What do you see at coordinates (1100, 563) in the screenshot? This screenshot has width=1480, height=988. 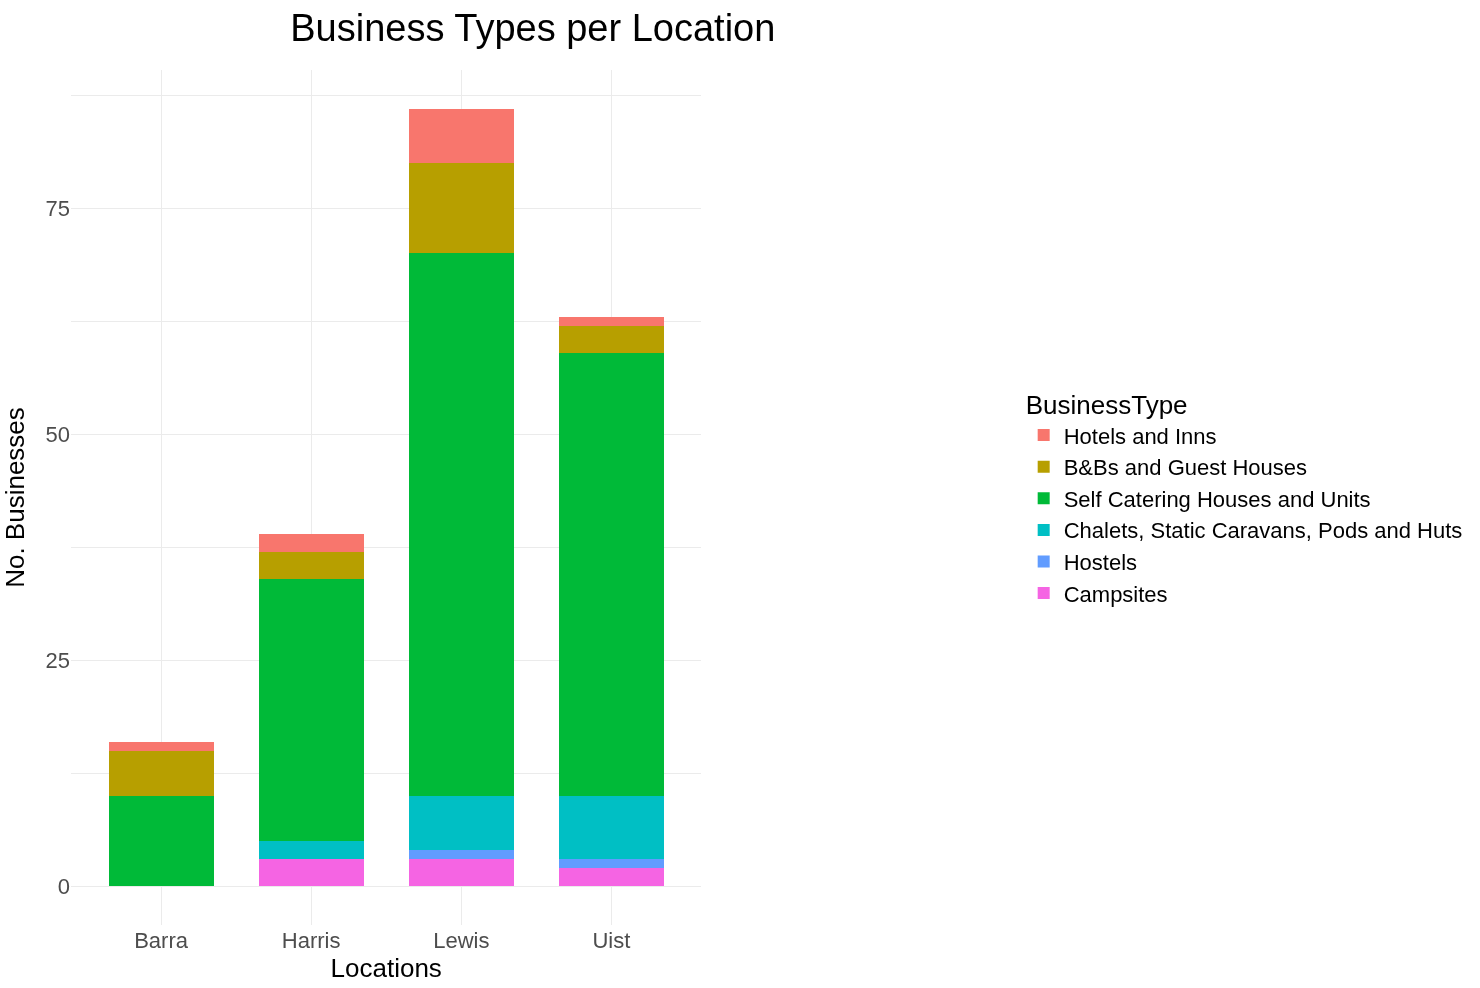 I see `legend-label: Hostels` at bounding box center [1100, 563].